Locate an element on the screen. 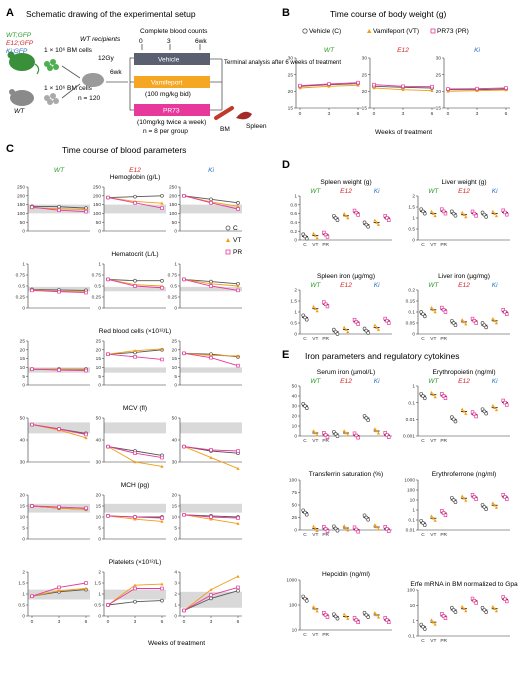 The height and width of the screenshot is (685, 520). line-panel-e12: 304050 is located at coordinates (131, 442).